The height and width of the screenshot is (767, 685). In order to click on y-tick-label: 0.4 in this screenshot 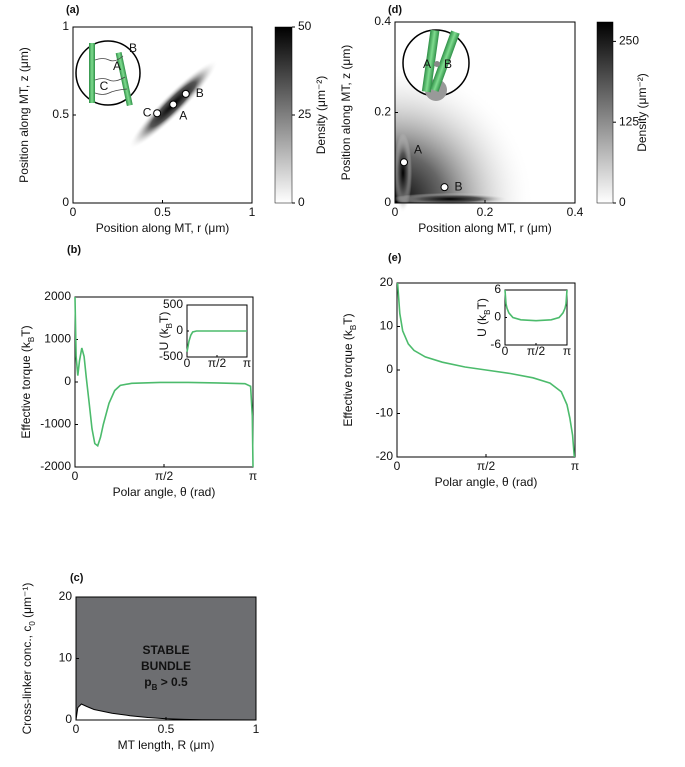, I will do `click(382, 21)`.